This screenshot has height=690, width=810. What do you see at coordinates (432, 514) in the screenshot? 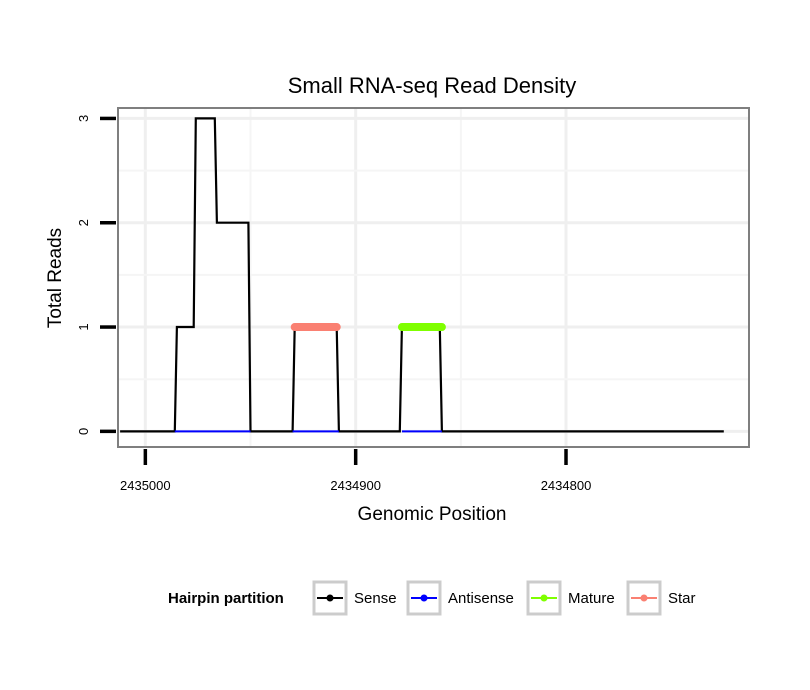
I see `x-axis-title: Genomic Position` at bounding box center [432, 514].